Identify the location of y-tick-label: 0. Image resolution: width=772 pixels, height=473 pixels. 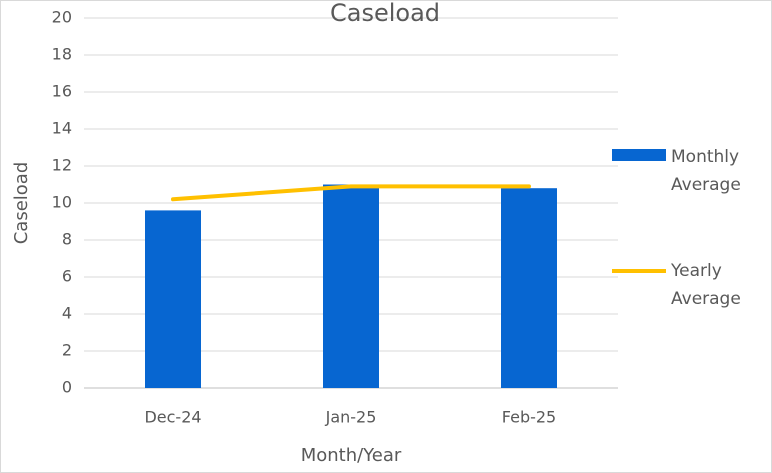
(67, 387).